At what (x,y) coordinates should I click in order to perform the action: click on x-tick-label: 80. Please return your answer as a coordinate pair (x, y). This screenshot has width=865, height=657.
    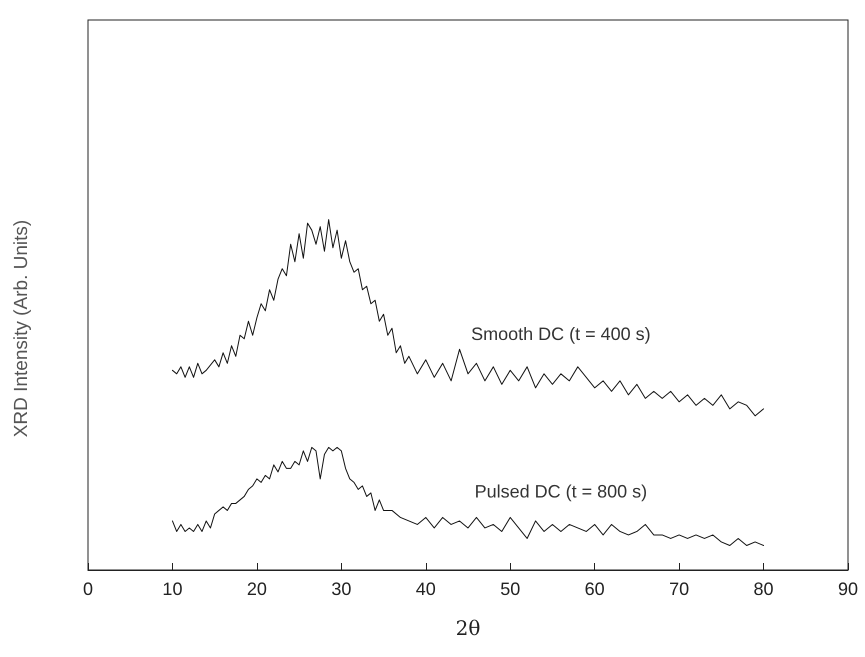
    Looking at the image, I should click on (764, 589).